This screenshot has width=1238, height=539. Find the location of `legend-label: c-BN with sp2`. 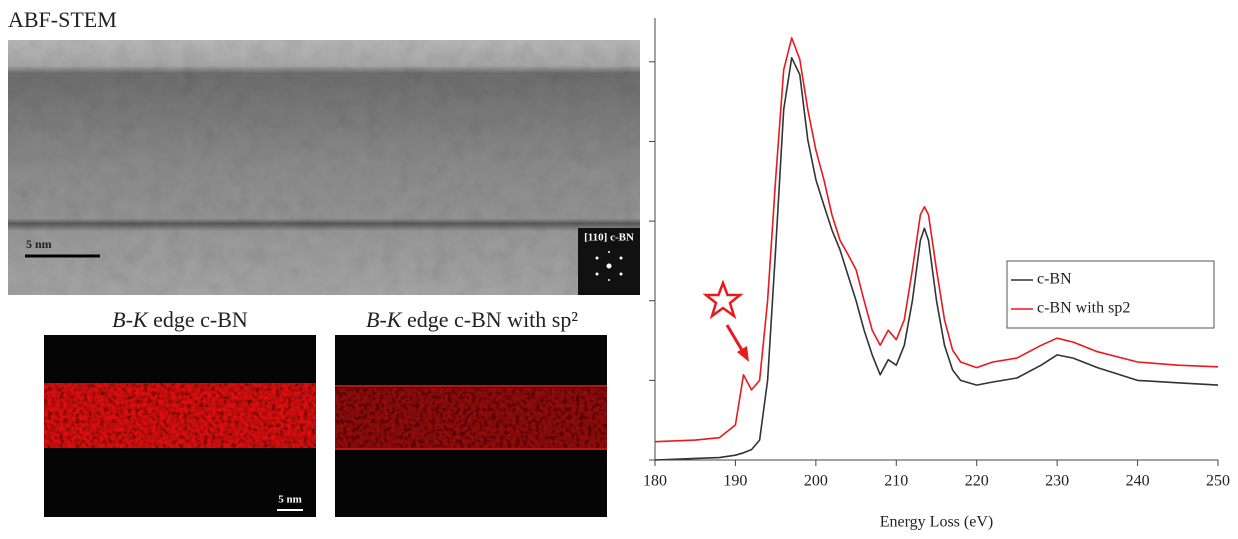

legend-label: c-BN with sp2 is located at coordinates (1083, 308).